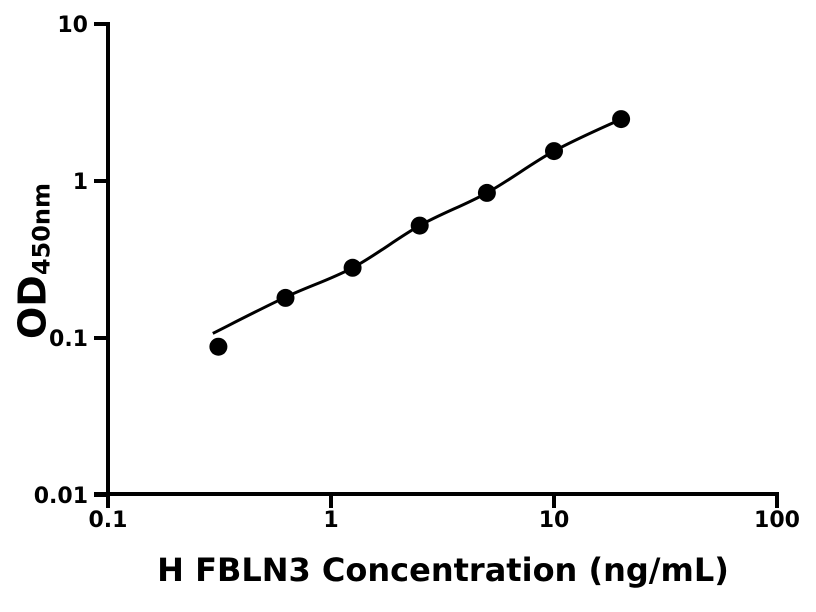  I want to click on y-tick-label: 0.1, so click(68, 339).